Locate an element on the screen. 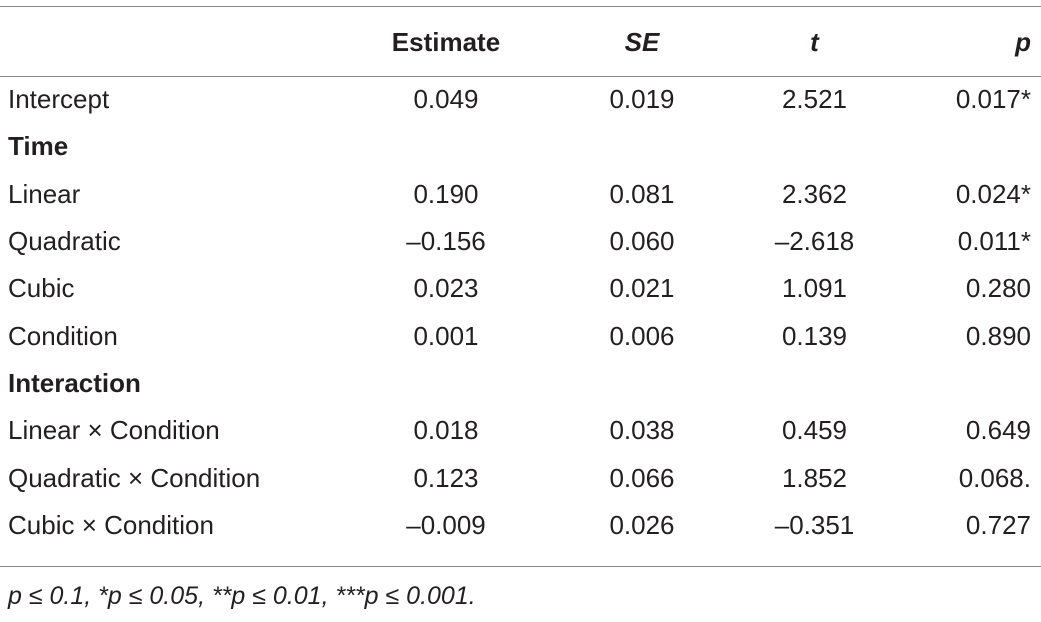 Image resolution: width=1041 pixels, height=622 pixels. cell-estimate: 0.023 is located at coordinates (446, 288).